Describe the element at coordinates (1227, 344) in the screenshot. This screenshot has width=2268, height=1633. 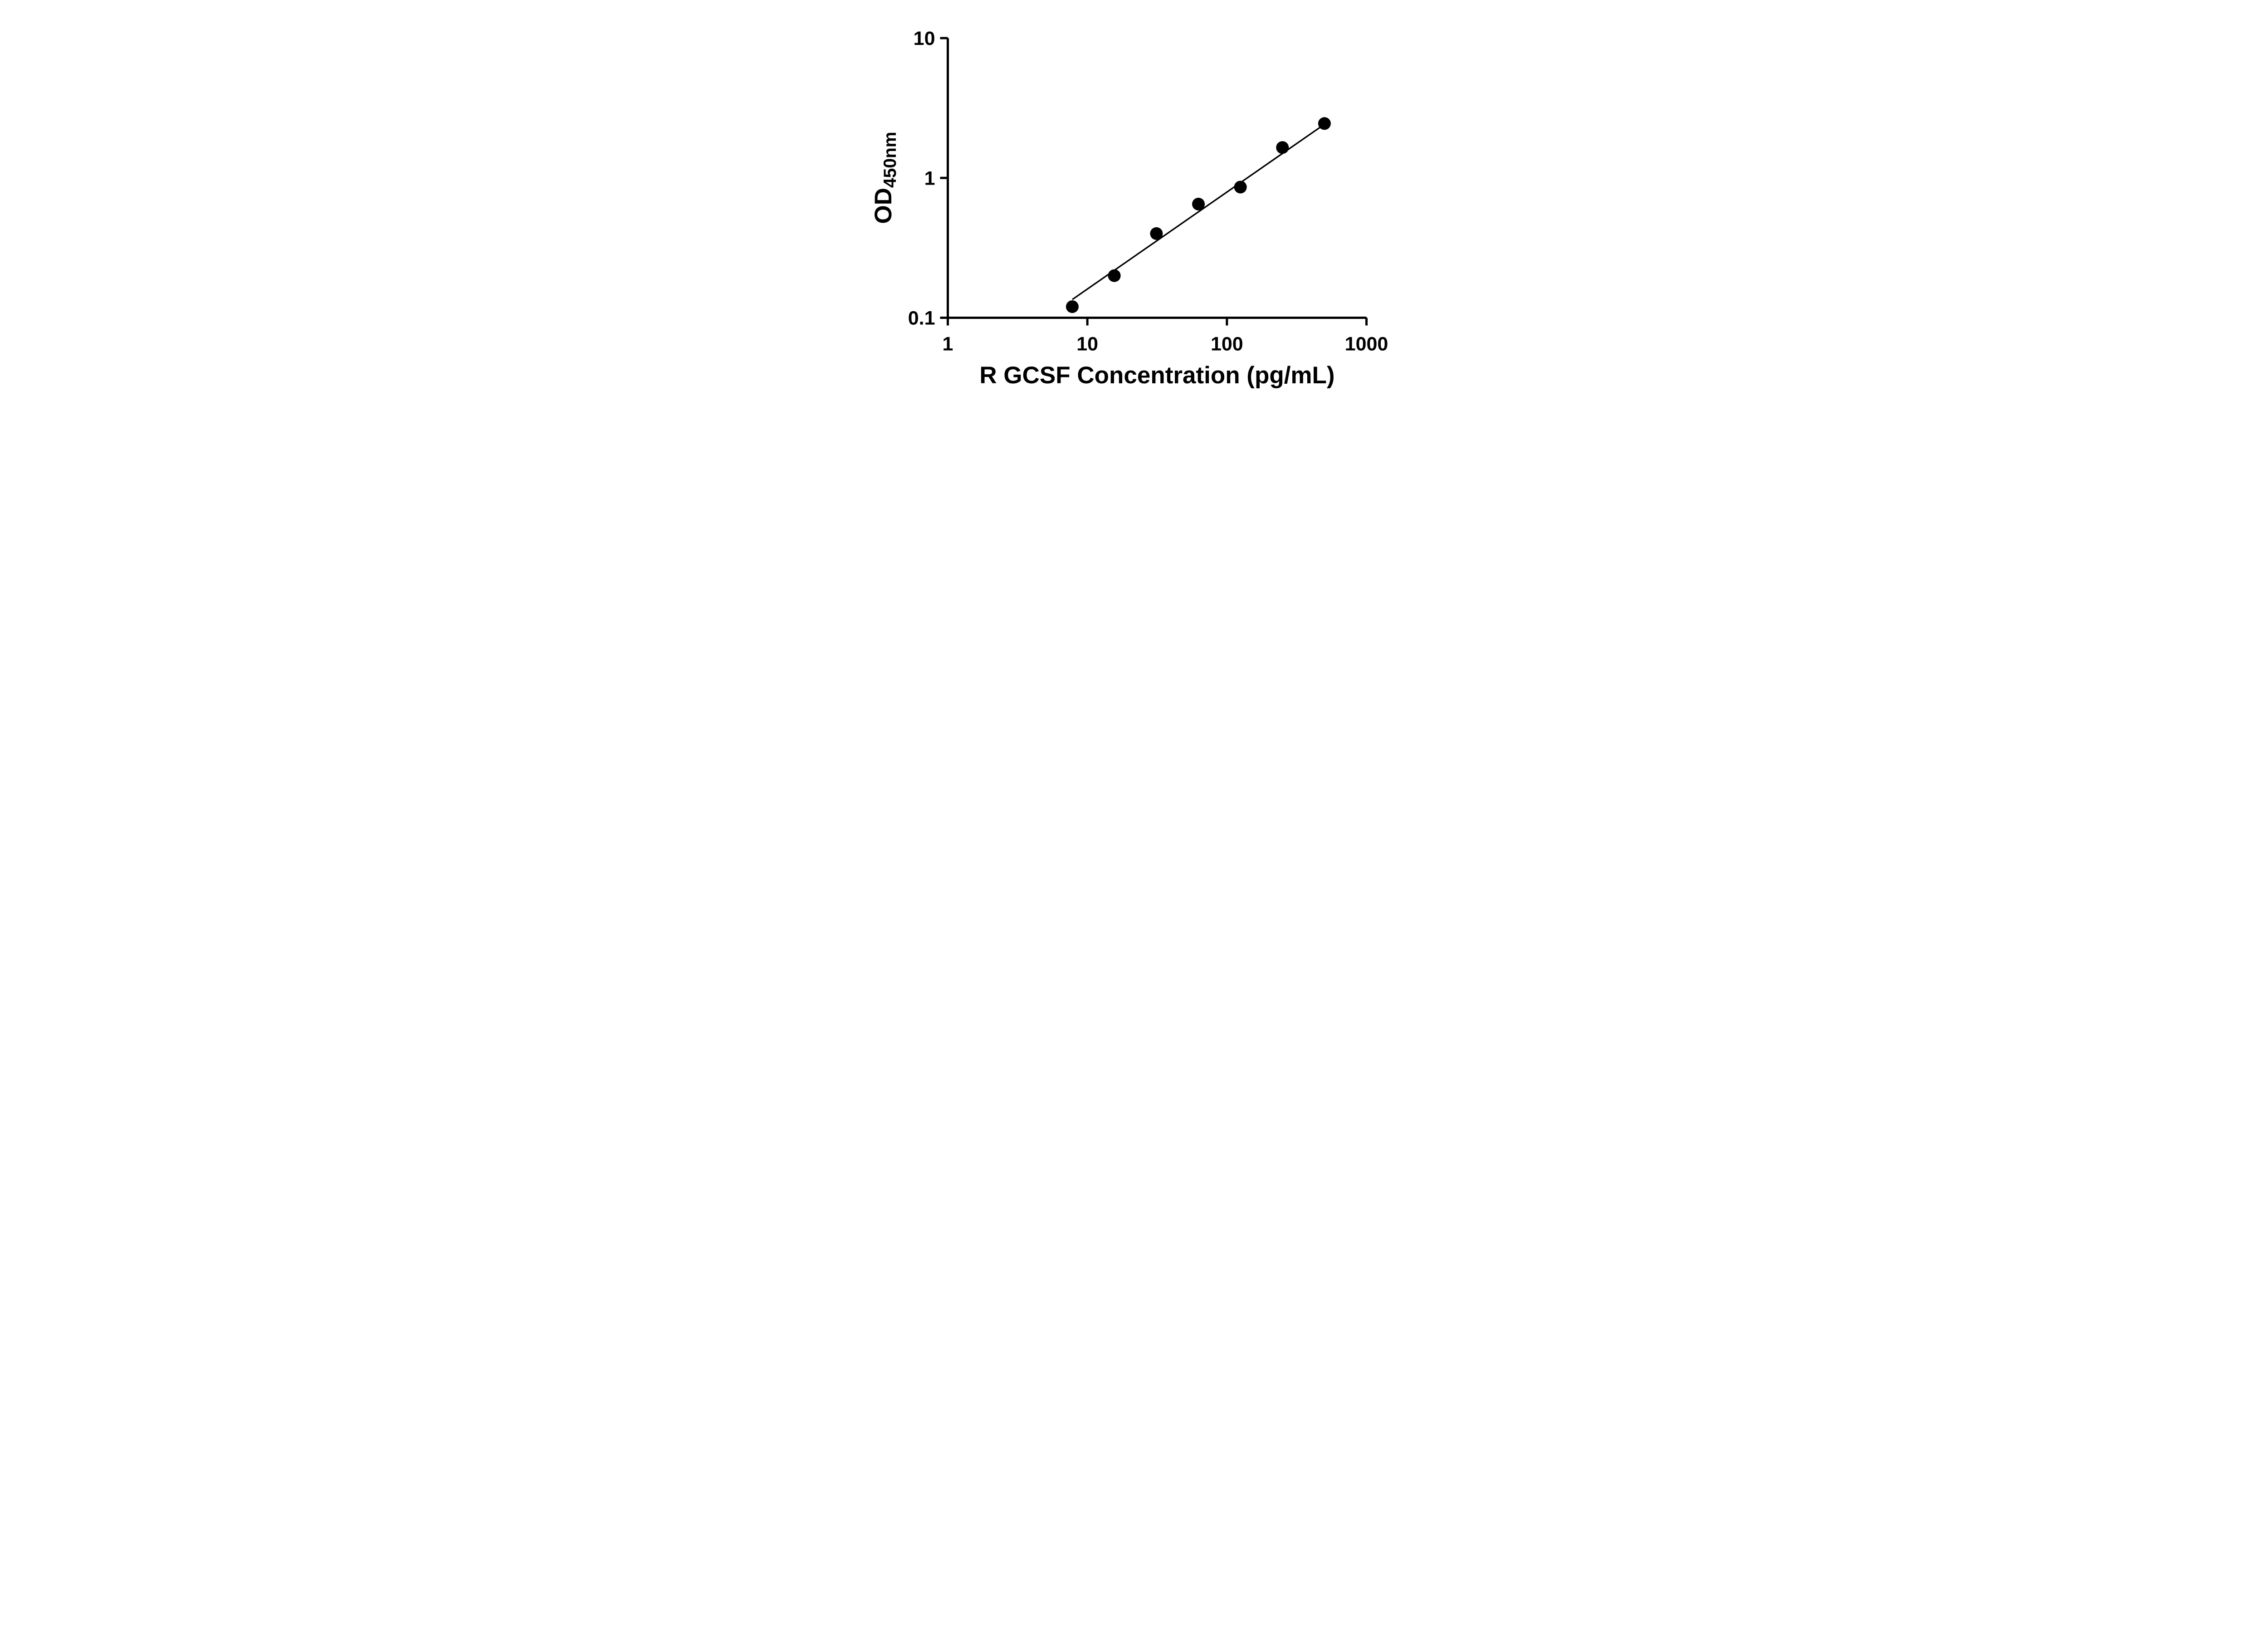
I see `x-axis-tick-label: 100` at that location.